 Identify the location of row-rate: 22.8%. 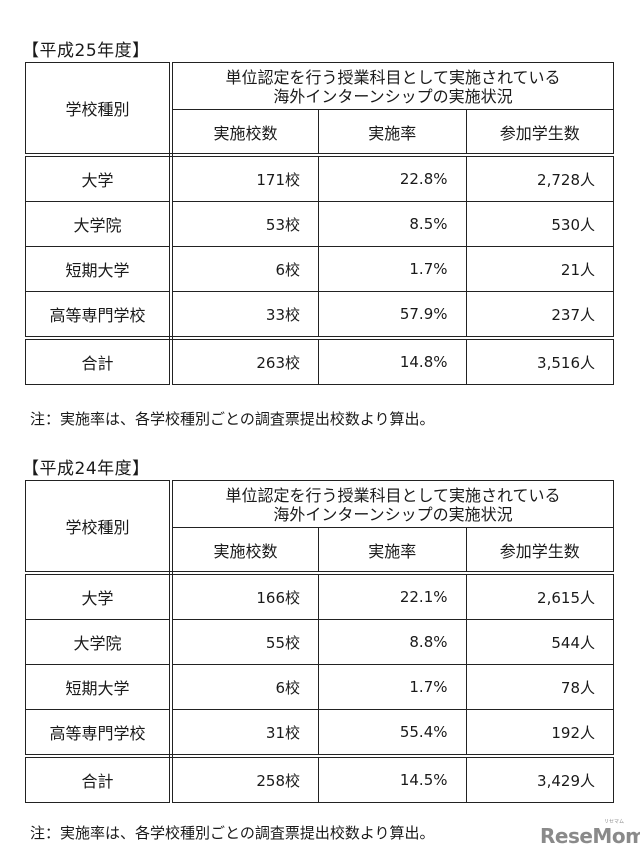
(392, 178).